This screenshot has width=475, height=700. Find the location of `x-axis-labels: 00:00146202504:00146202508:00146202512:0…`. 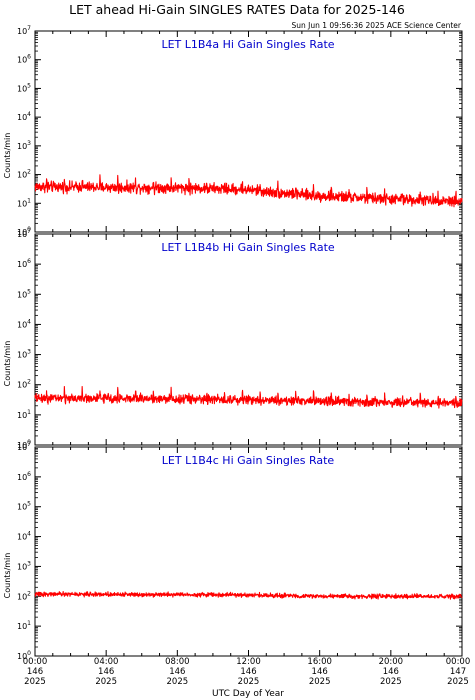

x-axis-labels: 00:00146202504:00146202508:00146202512:0… is located at coordinates (247, 672).